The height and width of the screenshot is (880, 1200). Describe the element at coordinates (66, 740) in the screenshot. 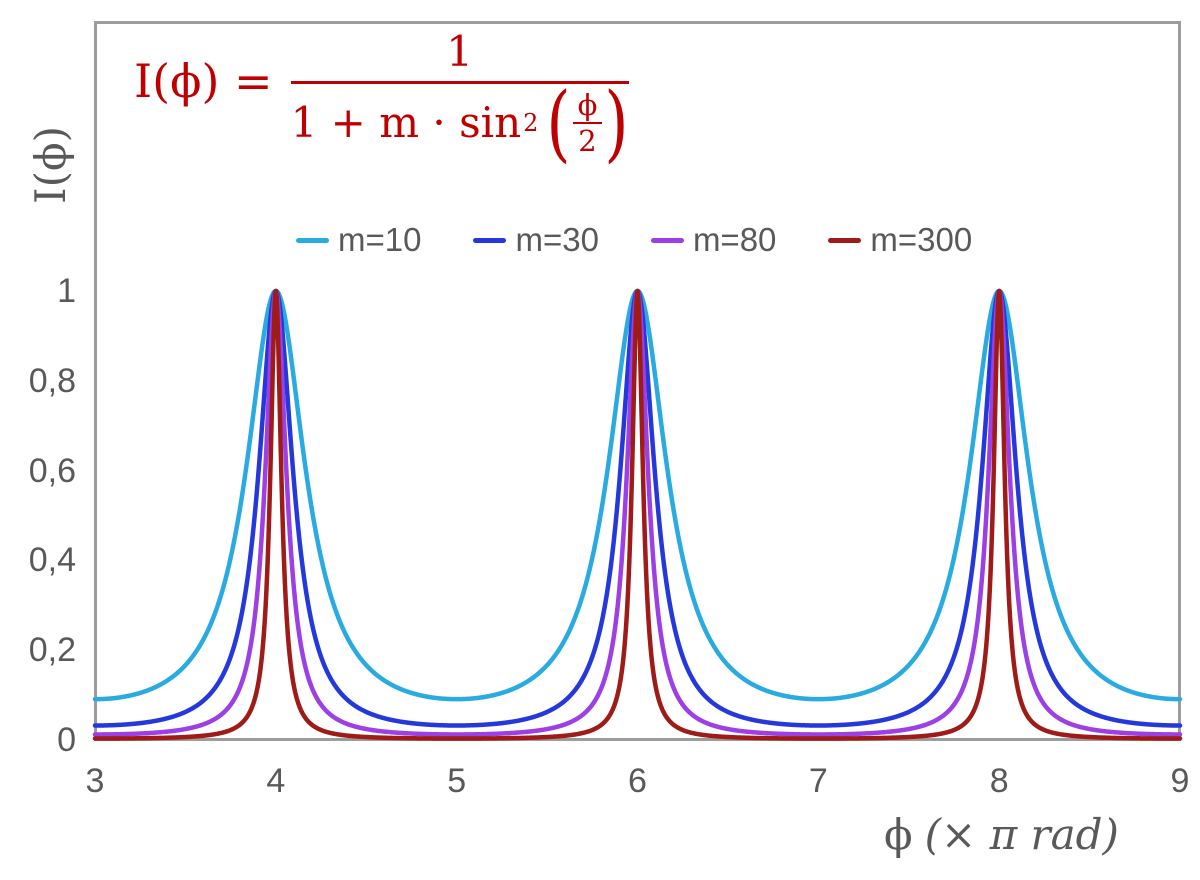

I see `y-tick-label: 0` at that location.